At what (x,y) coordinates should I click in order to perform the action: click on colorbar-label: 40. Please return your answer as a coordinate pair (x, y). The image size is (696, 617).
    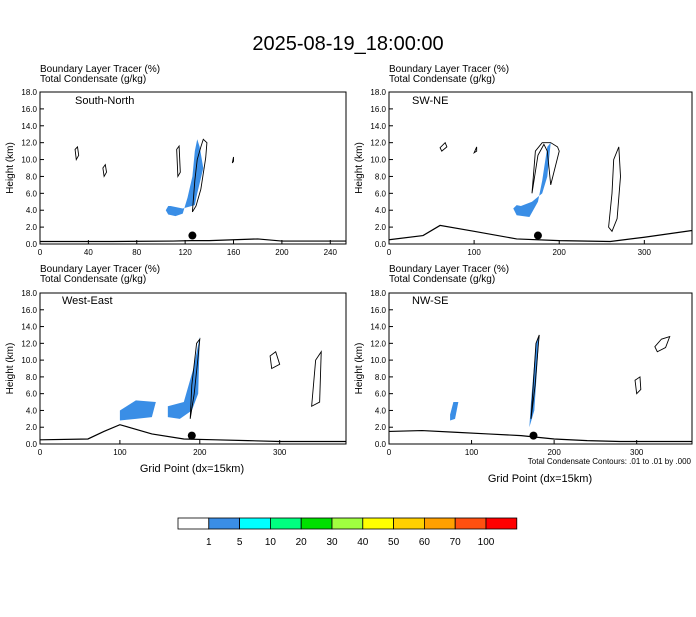
    Looking at the image, I should click on (363, 542).